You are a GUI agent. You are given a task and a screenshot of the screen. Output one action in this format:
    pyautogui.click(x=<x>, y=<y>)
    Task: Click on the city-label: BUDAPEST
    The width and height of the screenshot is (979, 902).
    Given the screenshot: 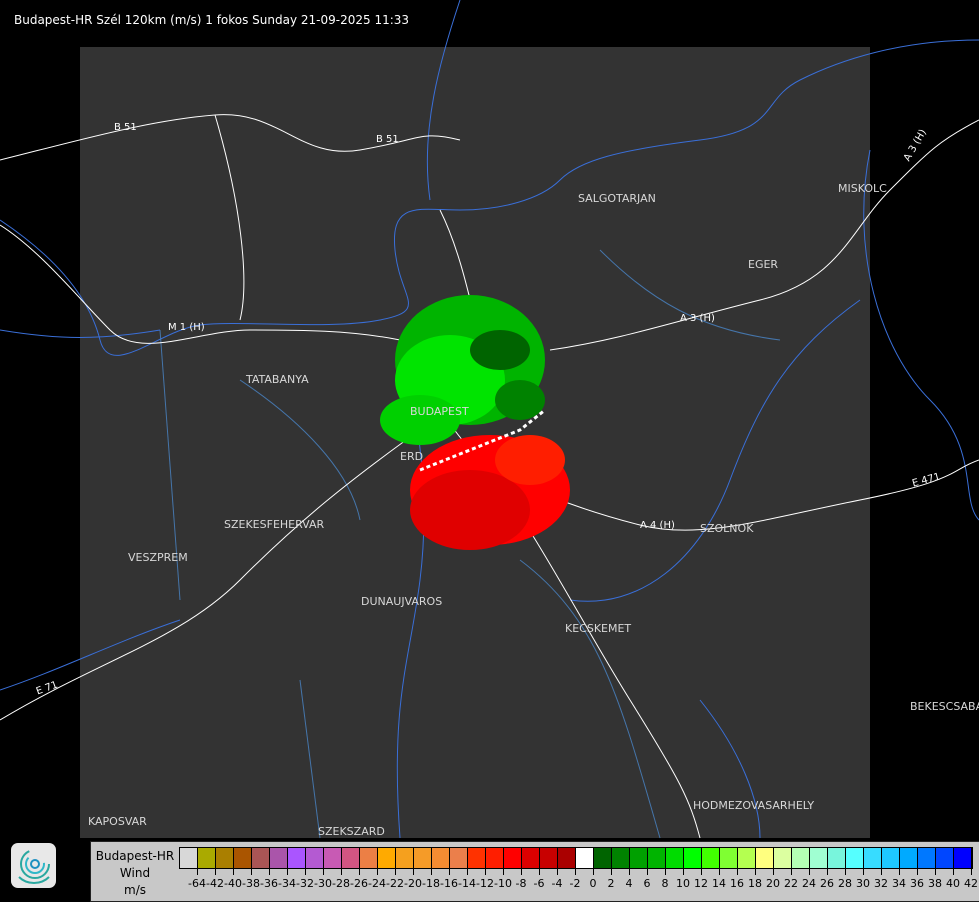 What is the action you would take?
    pyautogui.click(x=439, y=411)
    